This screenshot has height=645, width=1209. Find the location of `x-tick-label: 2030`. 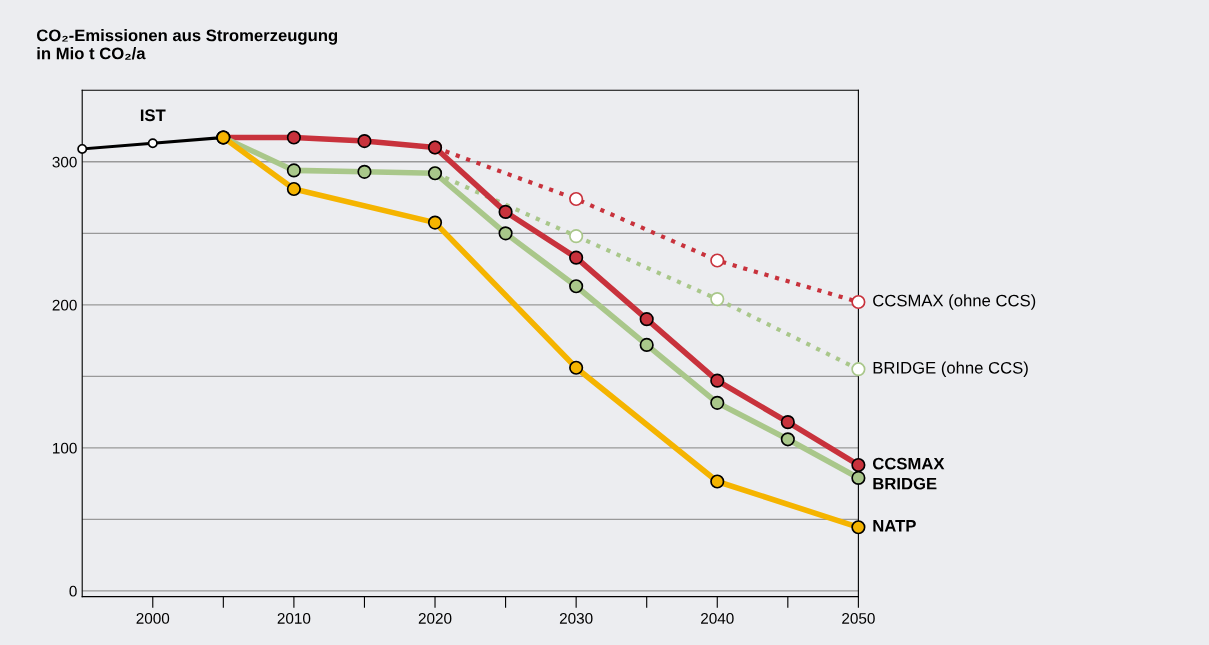

x-tick-label: 2030 is located at coordinates (576, 618).